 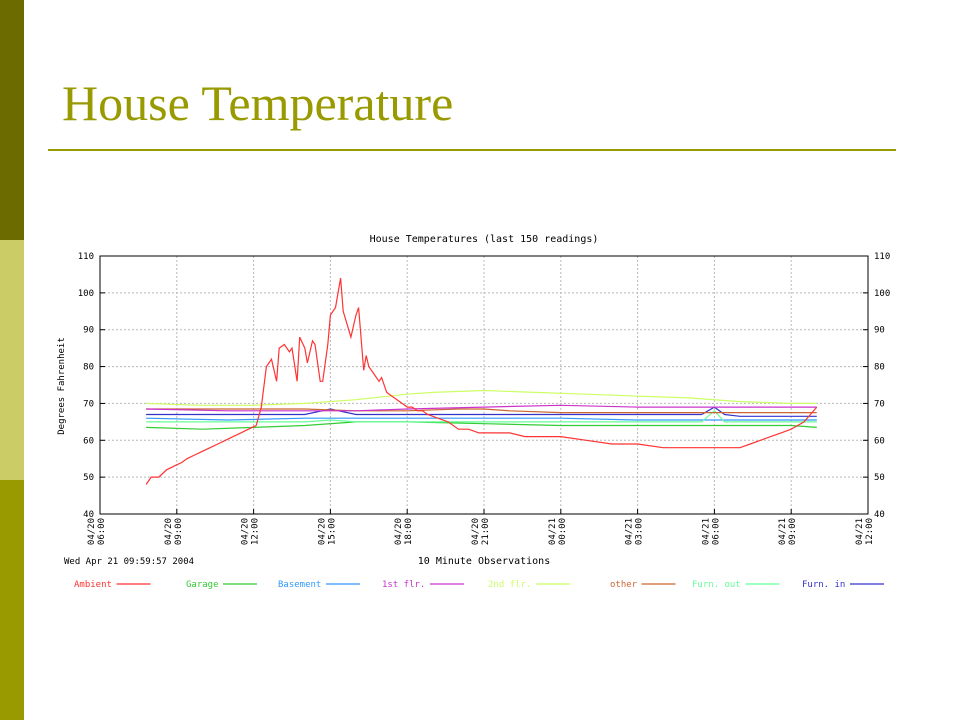 What do you see at coordinates (12, 600) in the screenshot?
I see `accent-band-mid` at bounding box center [12, 600].